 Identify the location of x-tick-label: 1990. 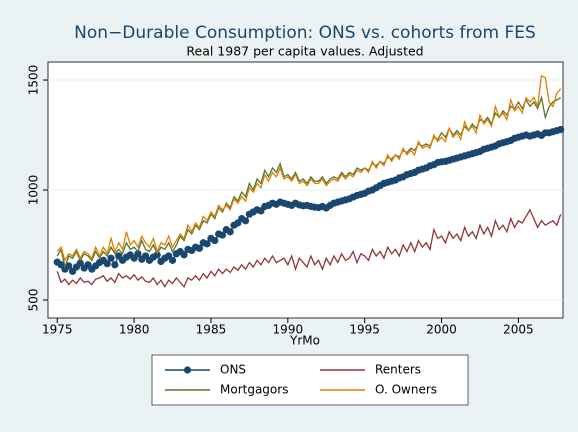
(288, 330).